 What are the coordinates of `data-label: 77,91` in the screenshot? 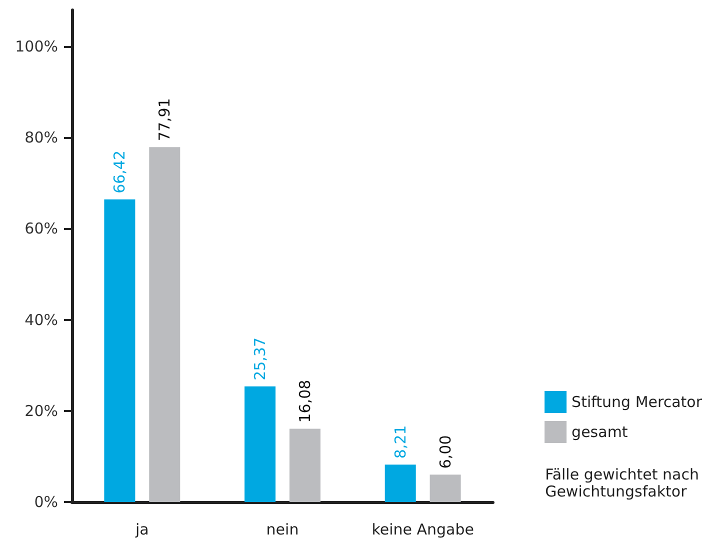 It's located at (165, 120).